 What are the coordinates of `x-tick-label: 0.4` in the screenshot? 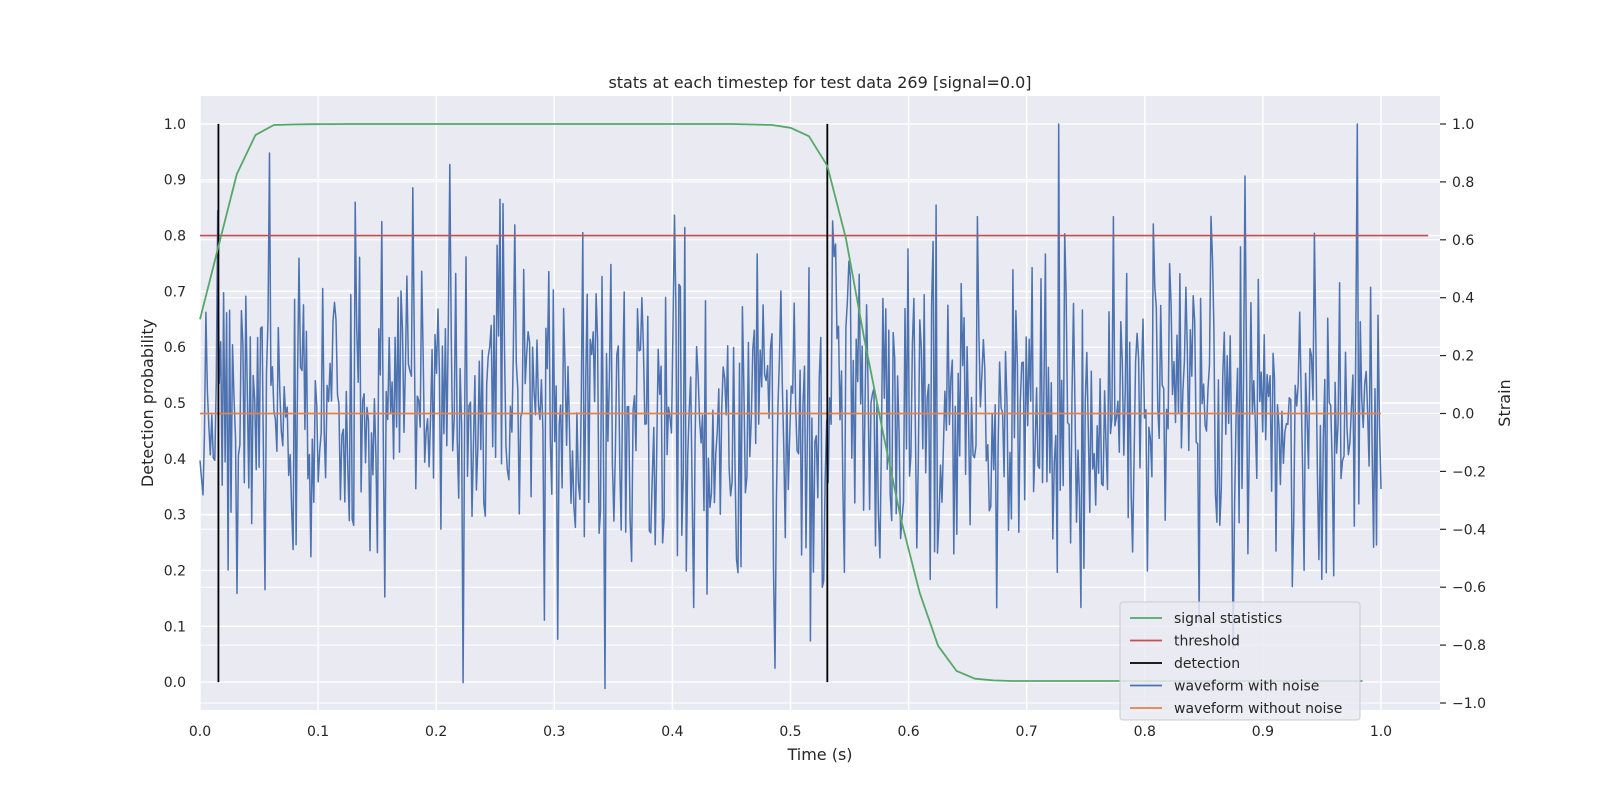 It's located at (672, 732).